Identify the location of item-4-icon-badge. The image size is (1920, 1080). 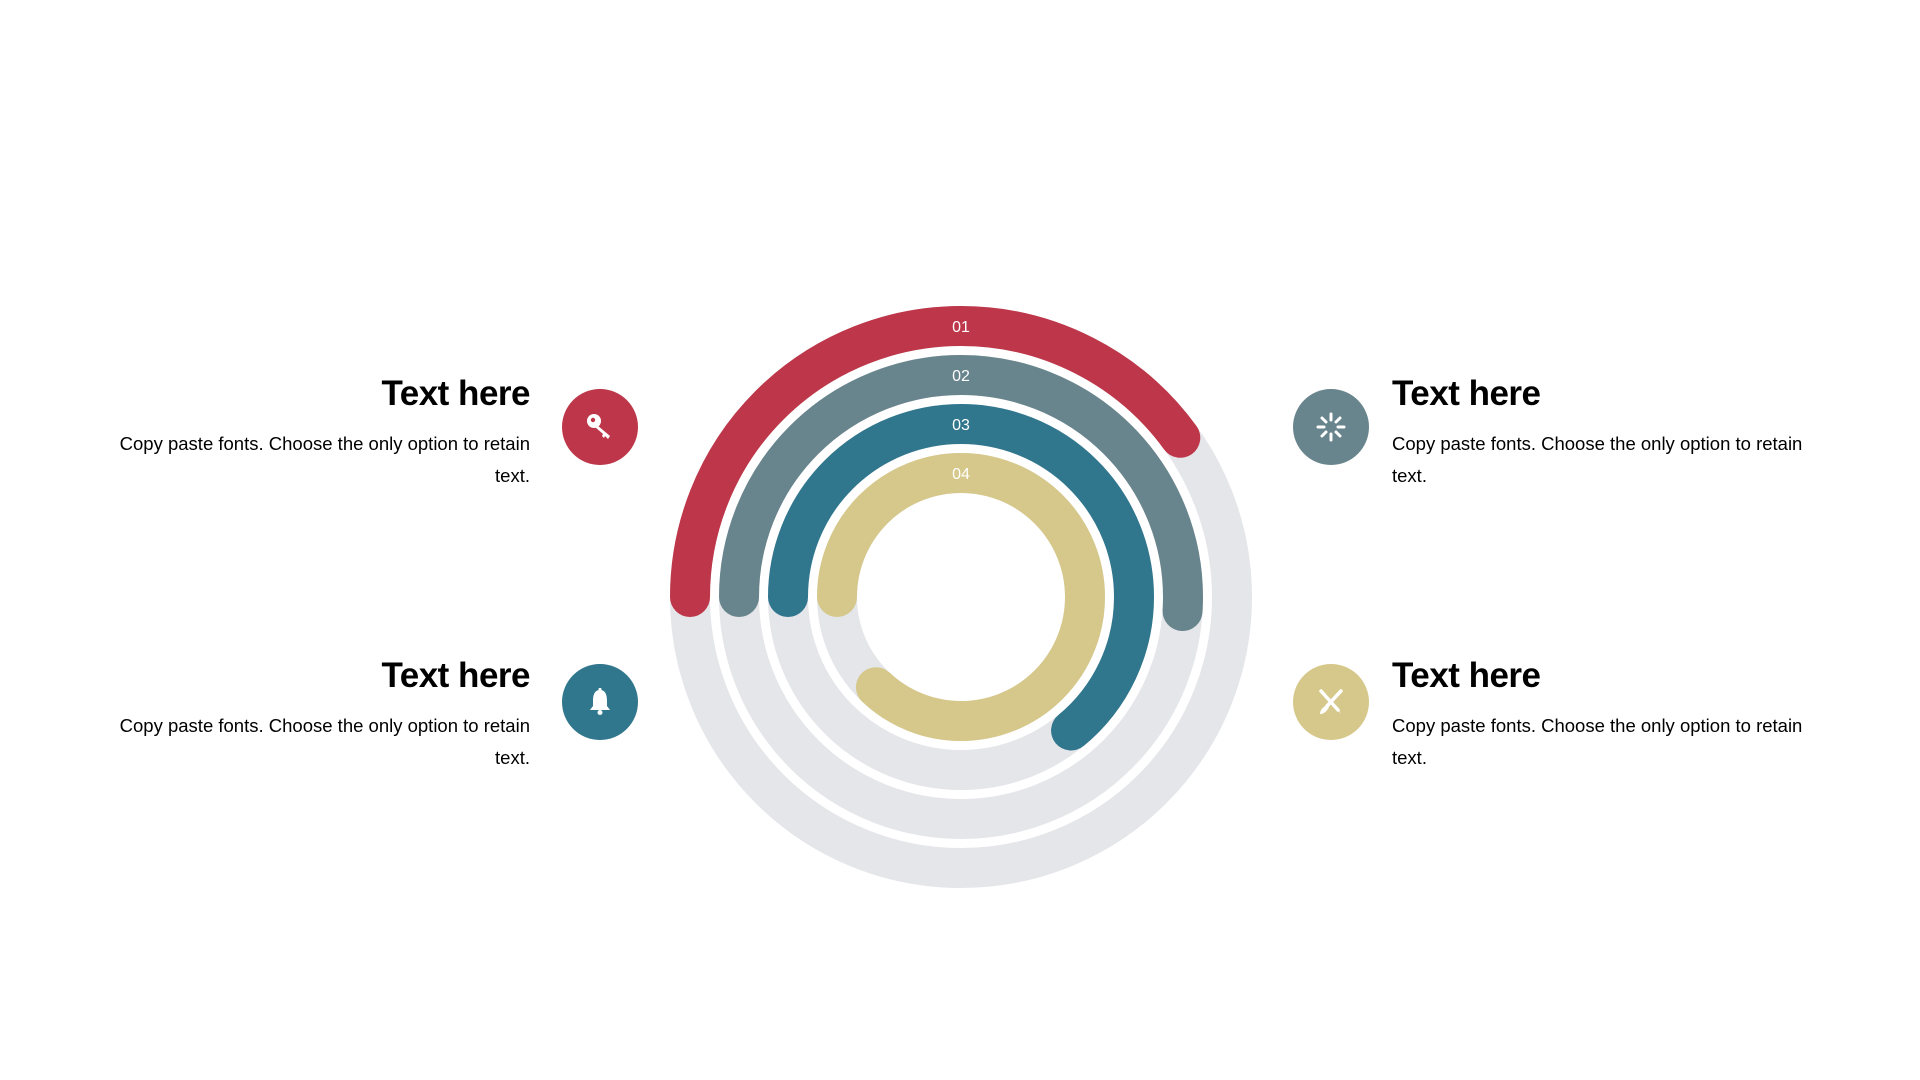
(1331, 702).